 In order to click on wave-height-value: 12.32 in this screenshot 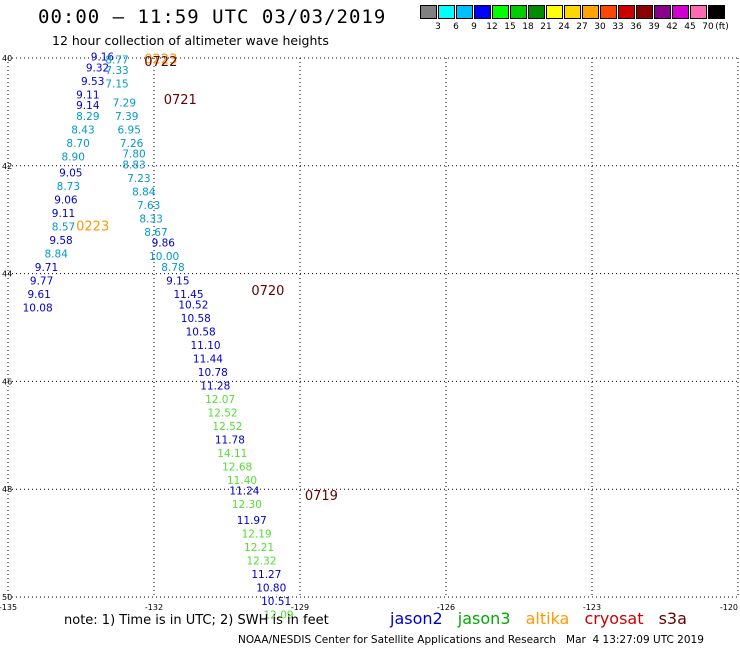, I will do `click(261, 562)`.